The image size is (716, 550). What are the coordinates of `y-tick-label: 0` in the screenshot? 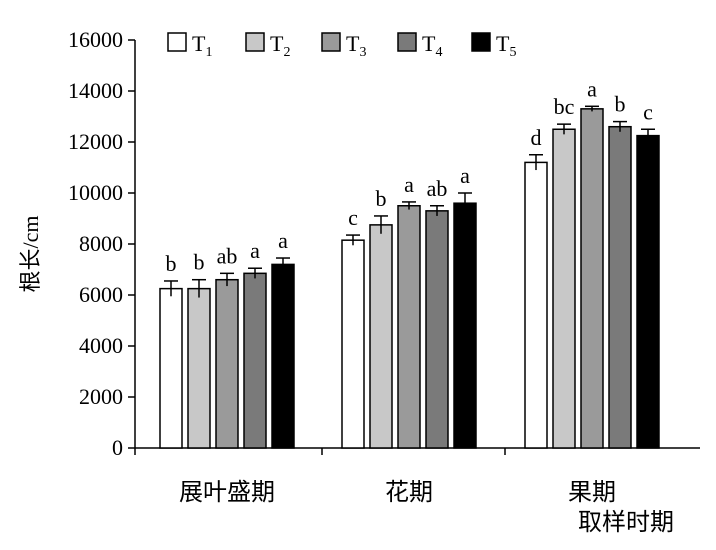 It's located at (117, 447).